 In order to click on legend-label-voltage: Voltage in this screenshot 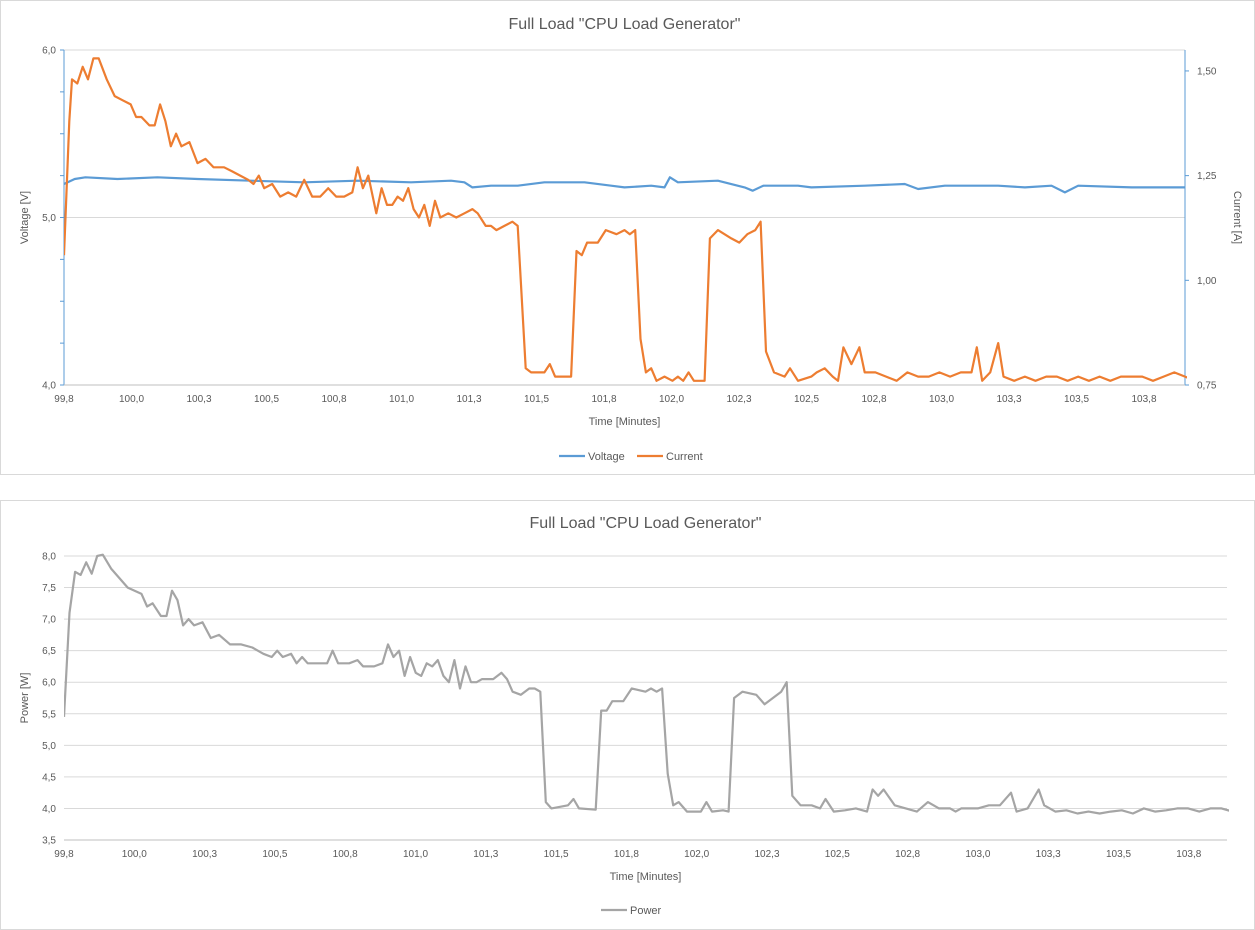, I will do `click(606, 457)`.